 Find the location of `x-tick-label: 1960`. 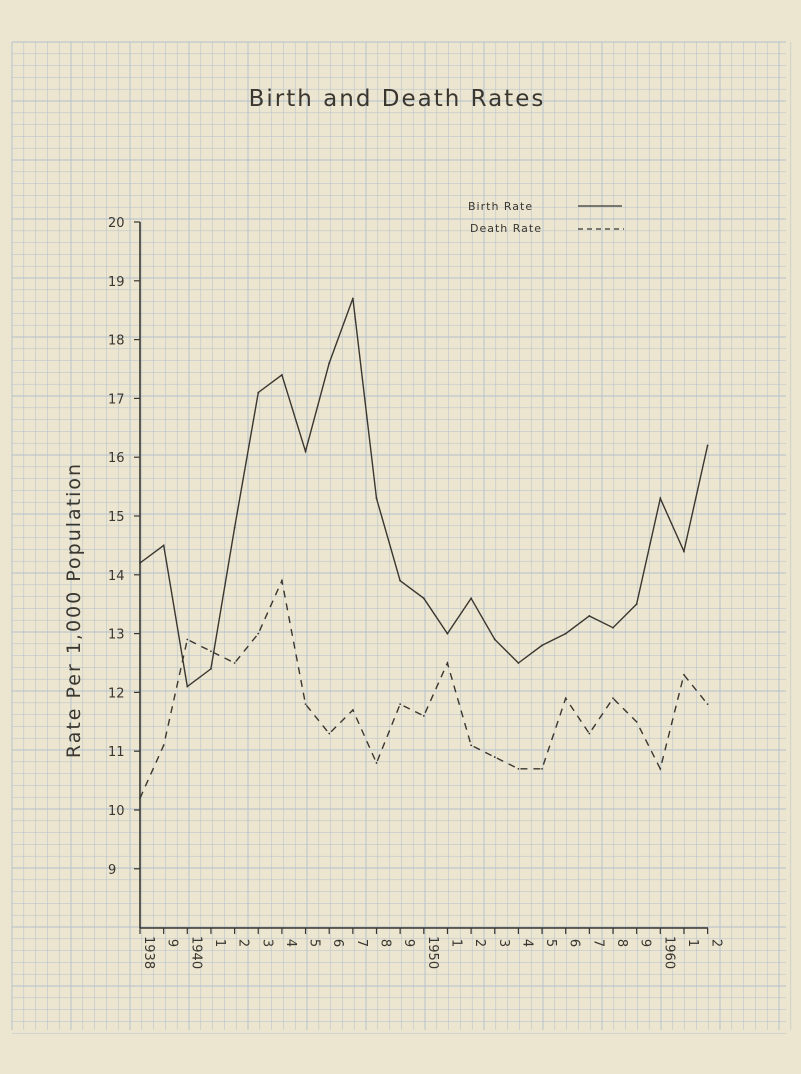

x-tick-label: 1960 is located at coordinates (668, 952).